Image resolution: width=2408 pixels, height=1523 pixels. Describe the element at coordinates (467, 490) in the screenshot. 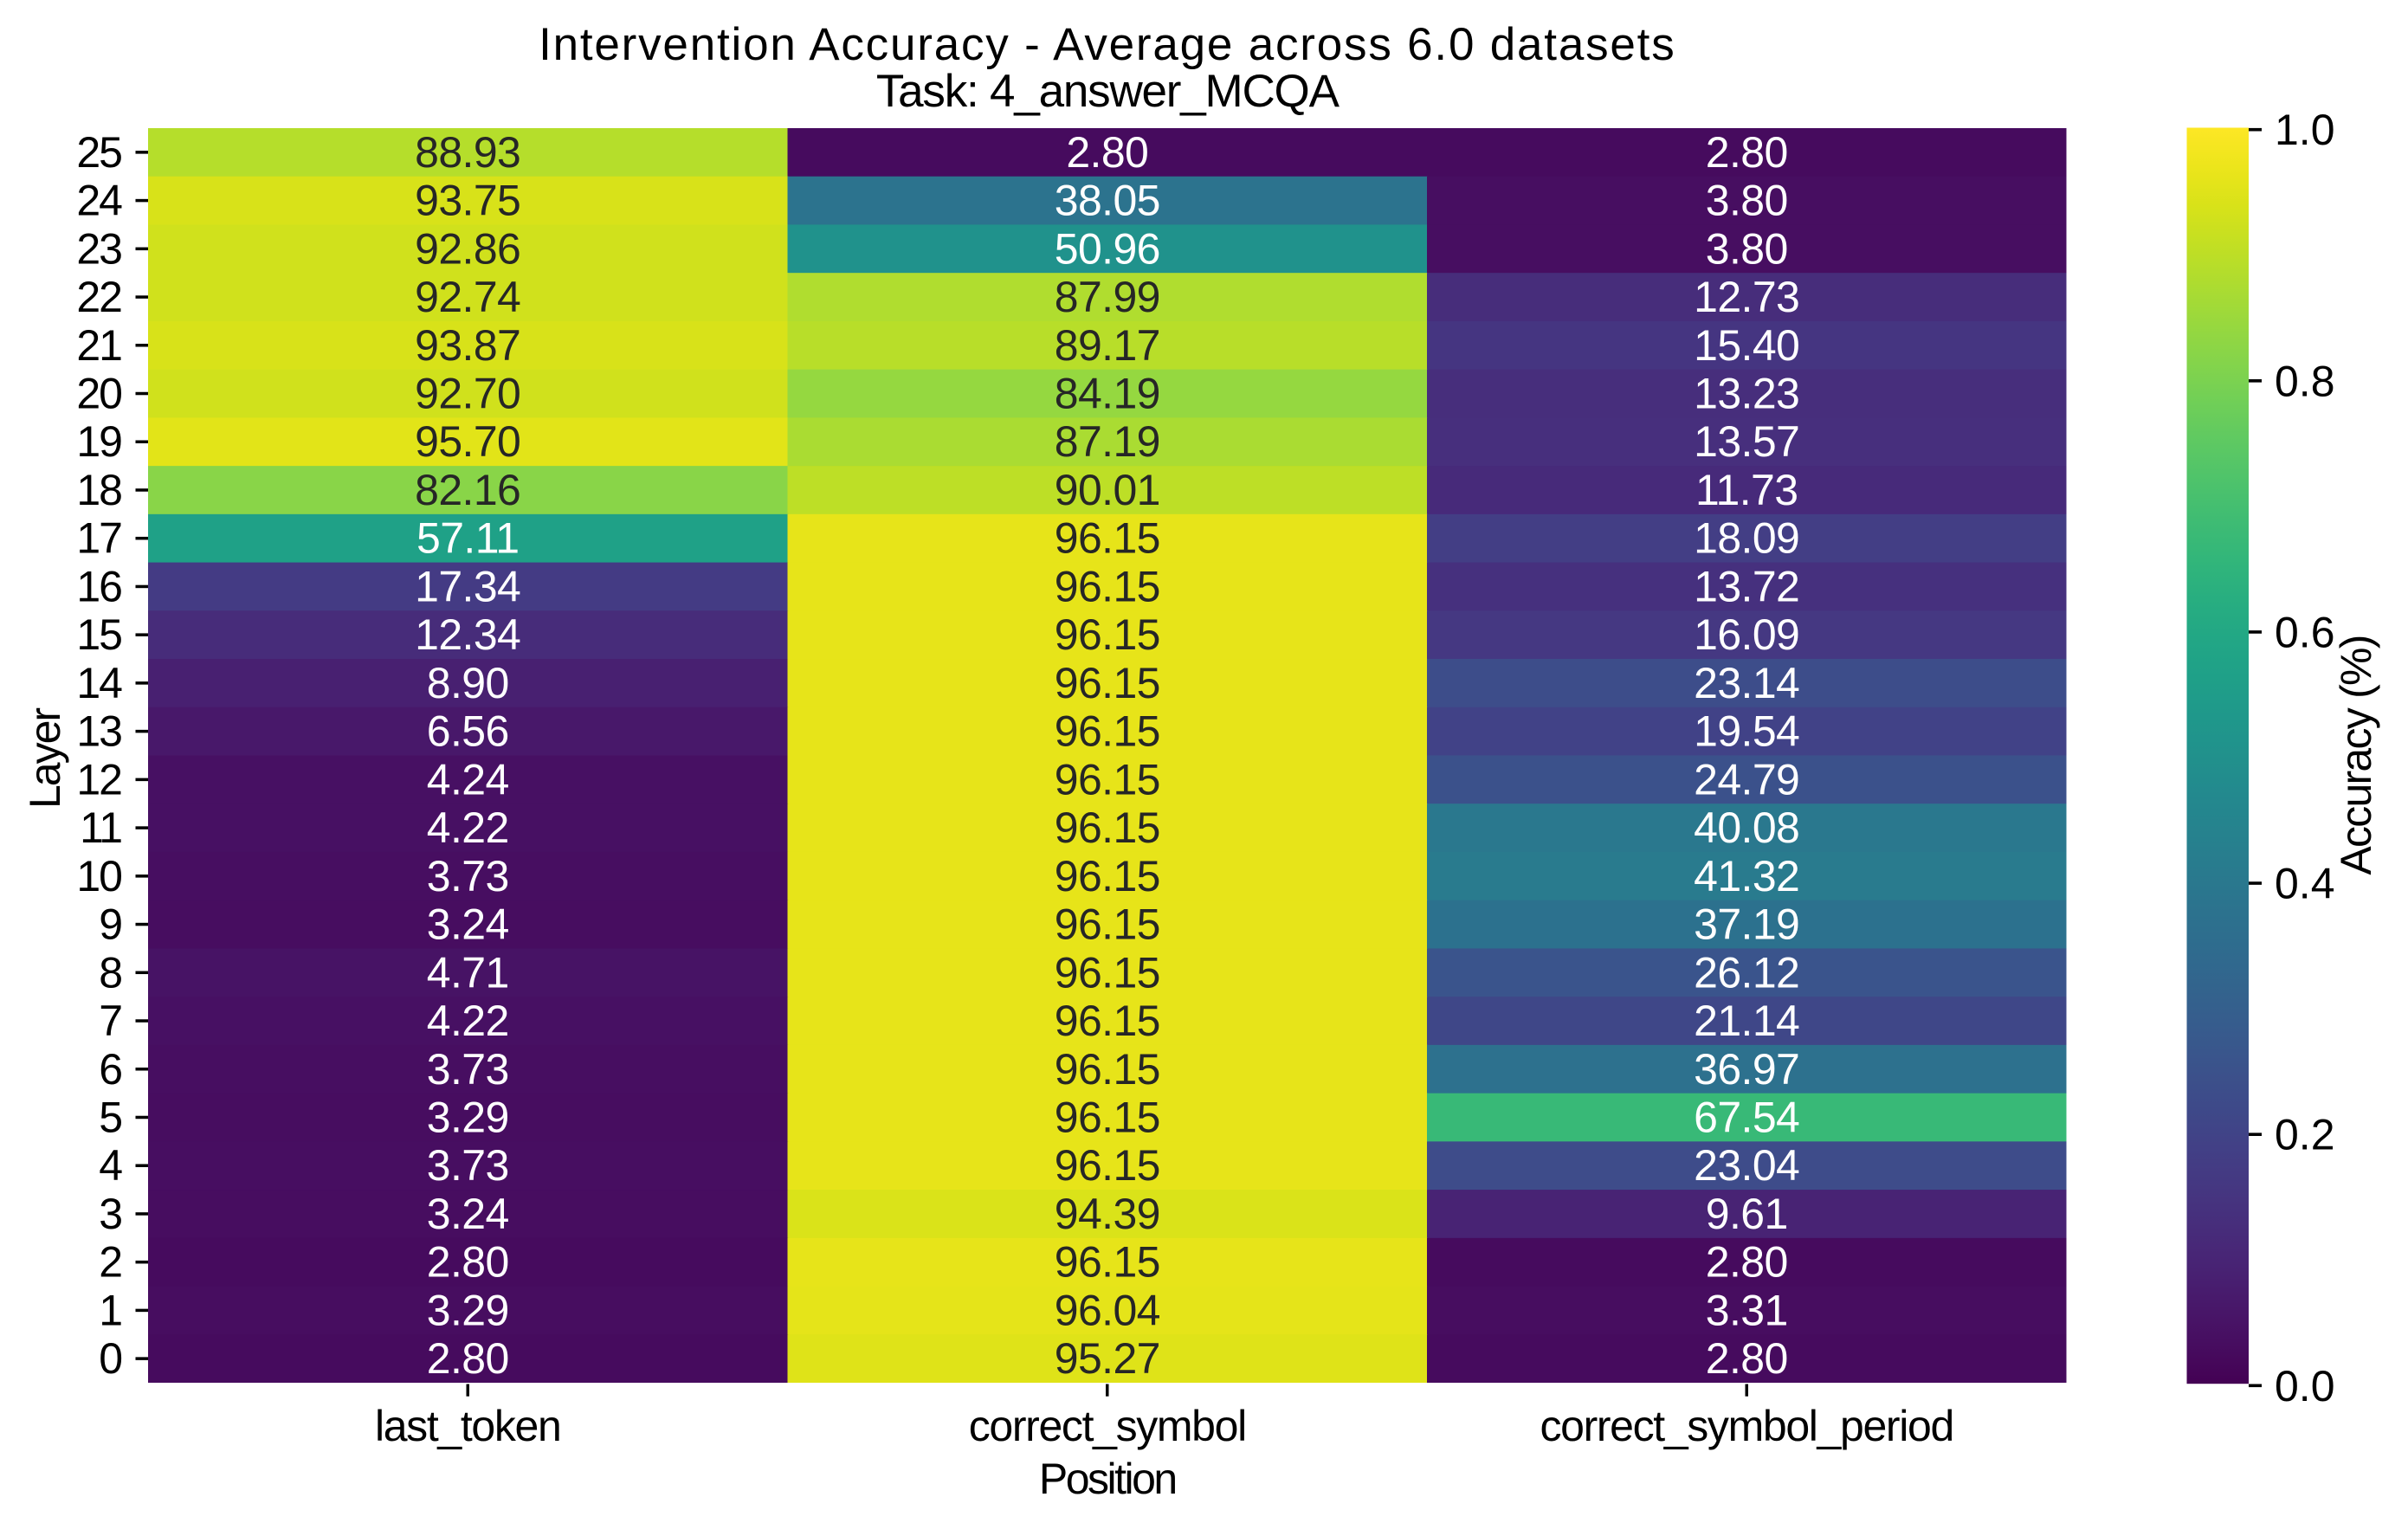

I see `svg-text: 82.16` at that location.